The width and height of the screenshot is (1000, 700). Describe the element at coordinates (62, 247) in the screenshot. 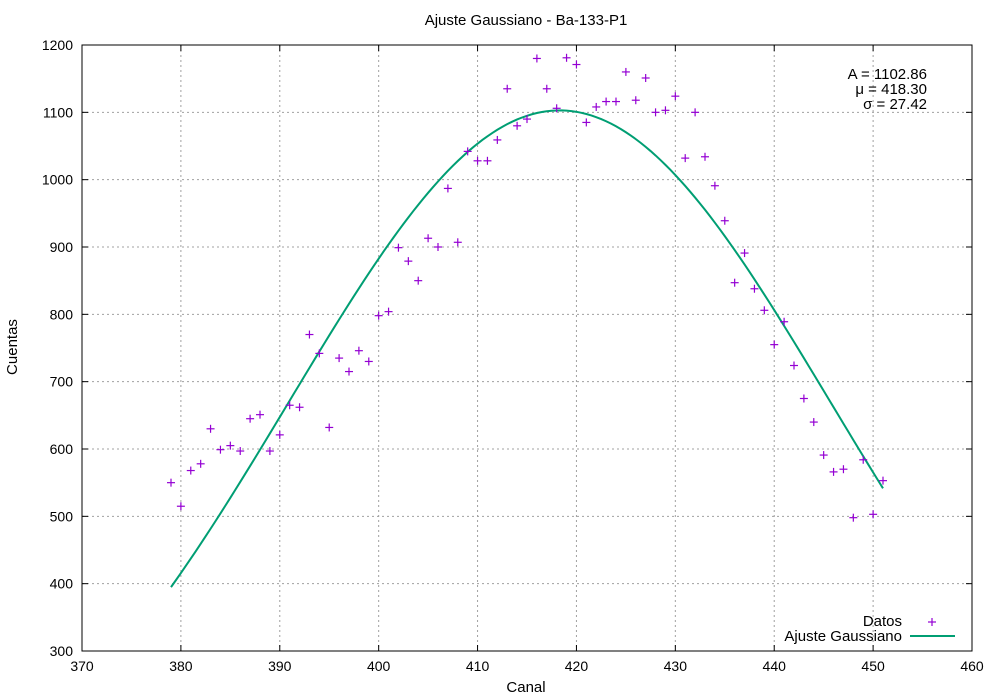

I see `y-tick-label: 900` at that location.